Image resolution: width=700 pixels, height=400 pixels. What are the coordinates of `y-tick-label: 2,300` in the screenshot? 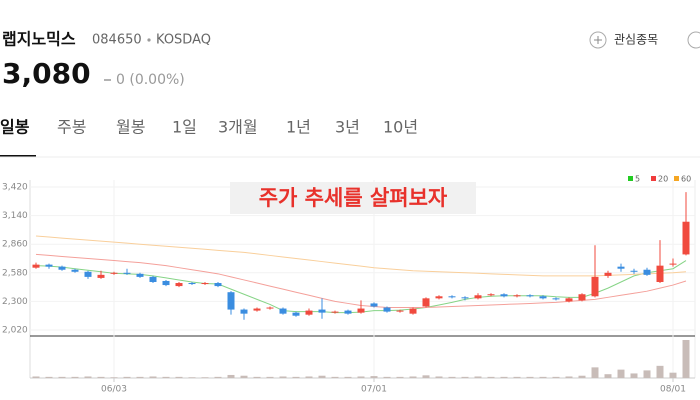 It's located at (15, 302).